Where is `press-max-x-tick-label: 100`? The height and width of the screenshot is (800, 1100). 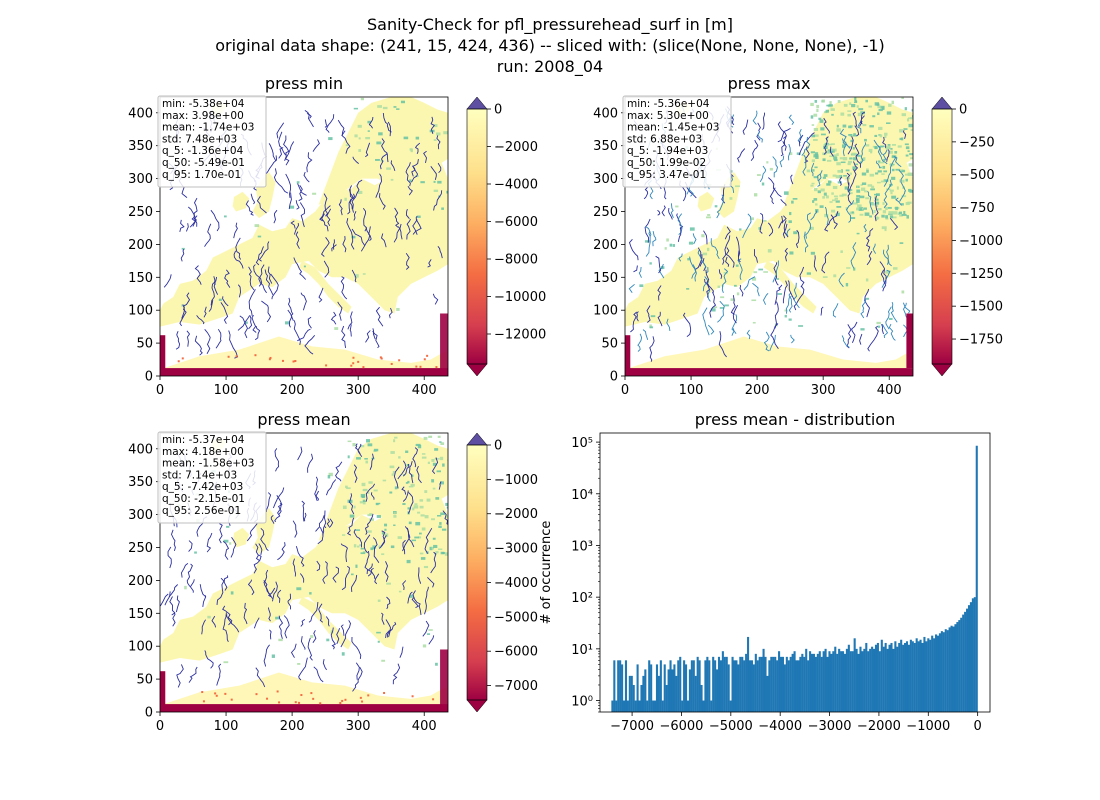 press-max-x-tick-label: 100 is located at coordinates (691, 390).